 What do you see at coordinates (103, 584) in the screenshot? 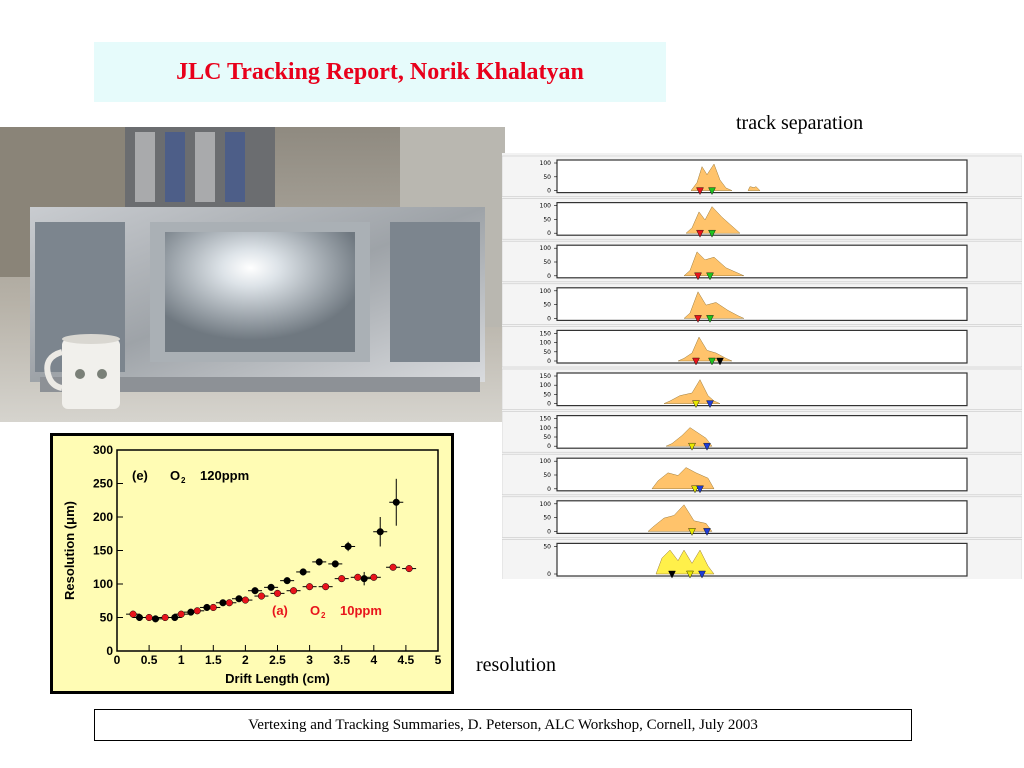
I see `y-tick-label: 100` at bounding box center [103, 584].